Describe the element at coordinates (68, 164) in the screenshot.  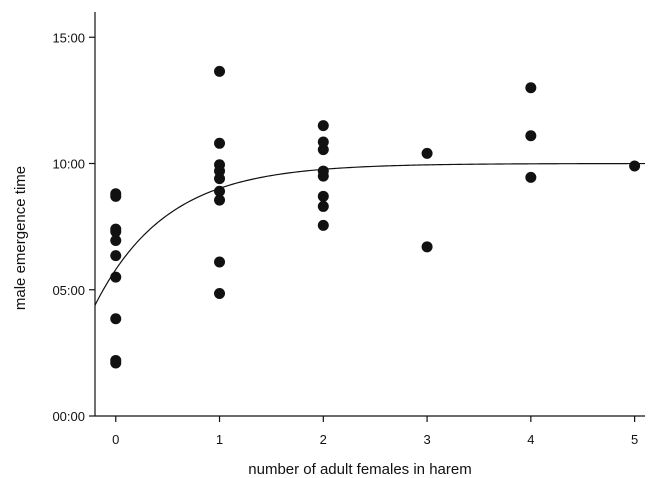
I see `y-tick-label: 10:00` at that location.